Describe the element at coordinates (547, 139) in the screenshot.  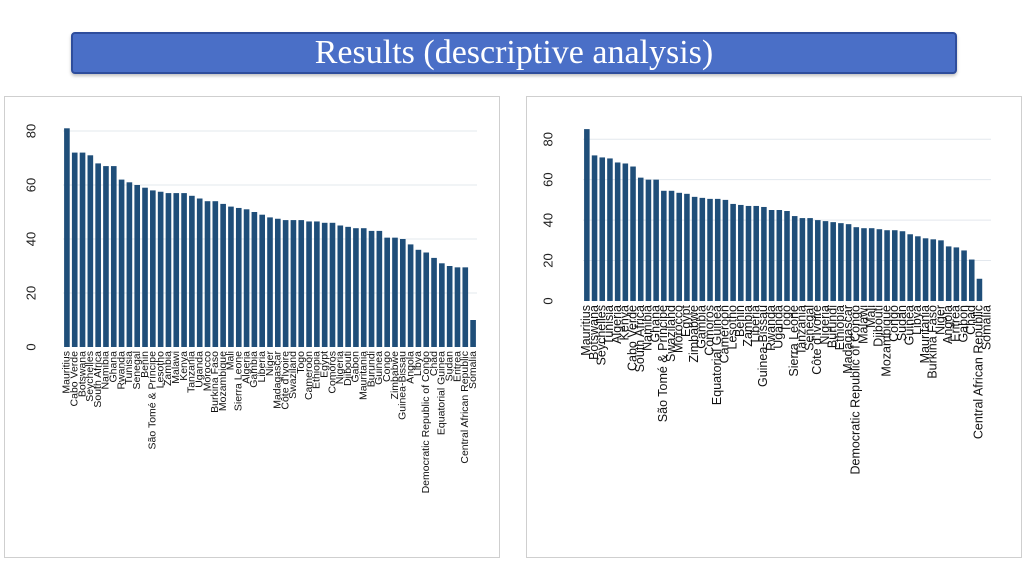
I see `y-tick-label: 80` at that location.